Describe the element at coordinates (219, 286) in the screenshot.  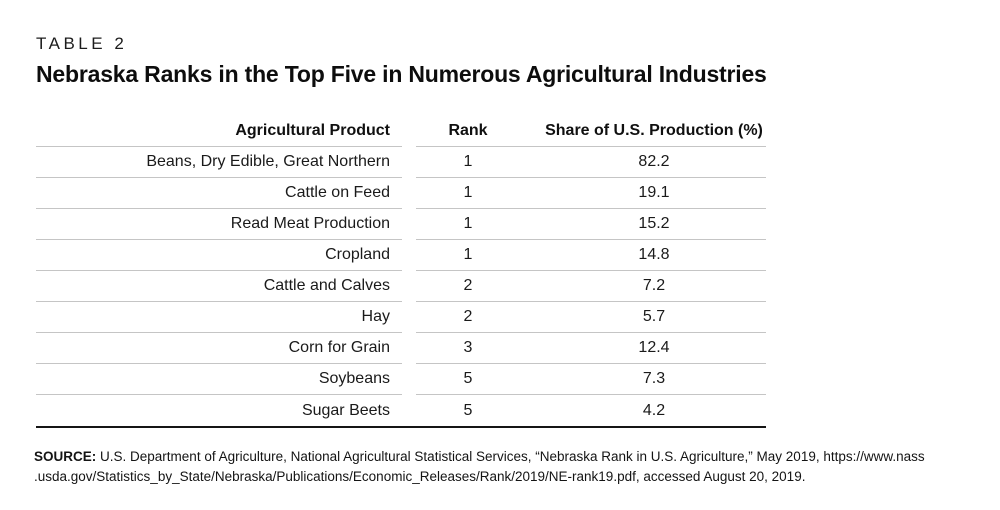
I see `product-cell: Cattle and Calves` at that location.